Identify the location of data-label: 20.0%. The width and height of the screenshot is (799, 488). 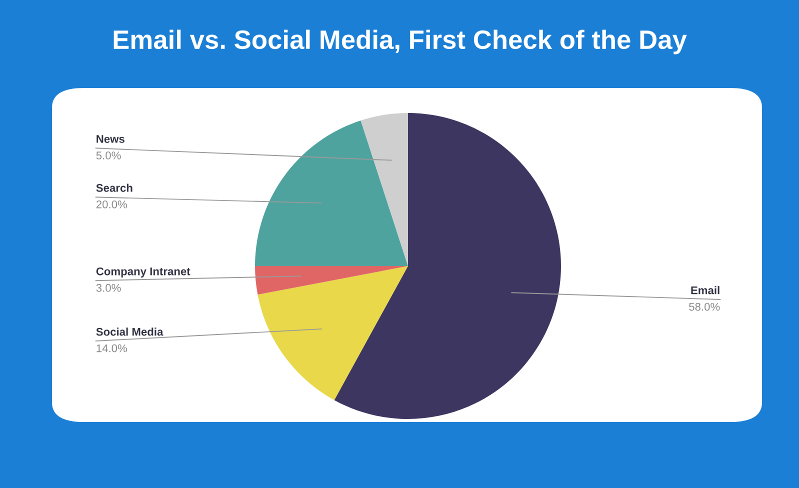
(111, 204).